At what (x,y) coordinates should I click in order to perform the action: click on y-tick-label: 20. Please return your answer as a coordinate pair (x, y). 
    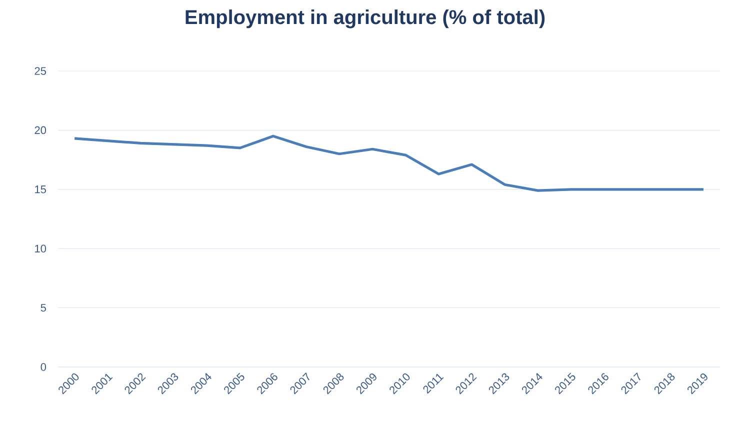
    Looking at the image, I should click on (40, 130).